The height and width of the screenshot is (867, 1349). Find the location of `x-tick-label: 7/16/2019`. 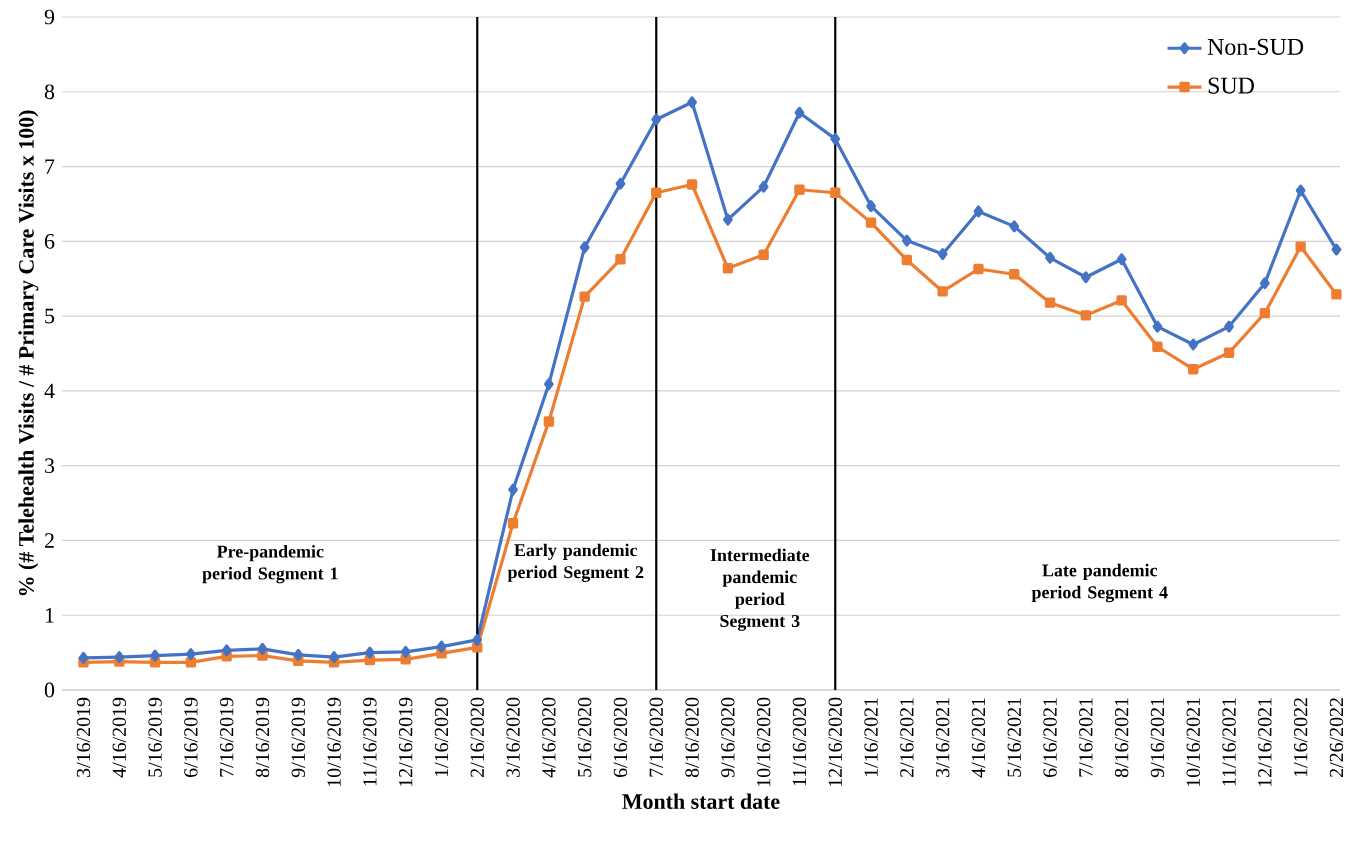

x-tick-label: 7/16/2019 is located at coordinates (226, 737).